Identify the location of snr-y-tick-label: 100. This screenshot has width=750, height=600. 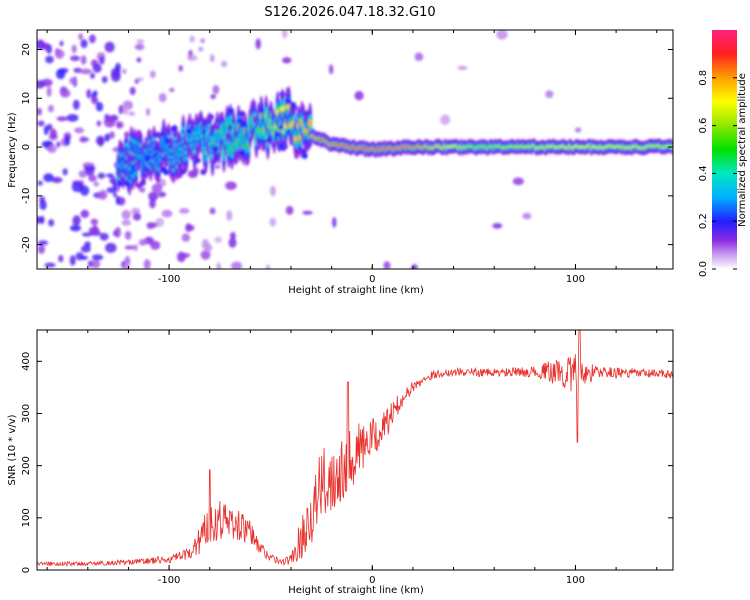
(26, 517).